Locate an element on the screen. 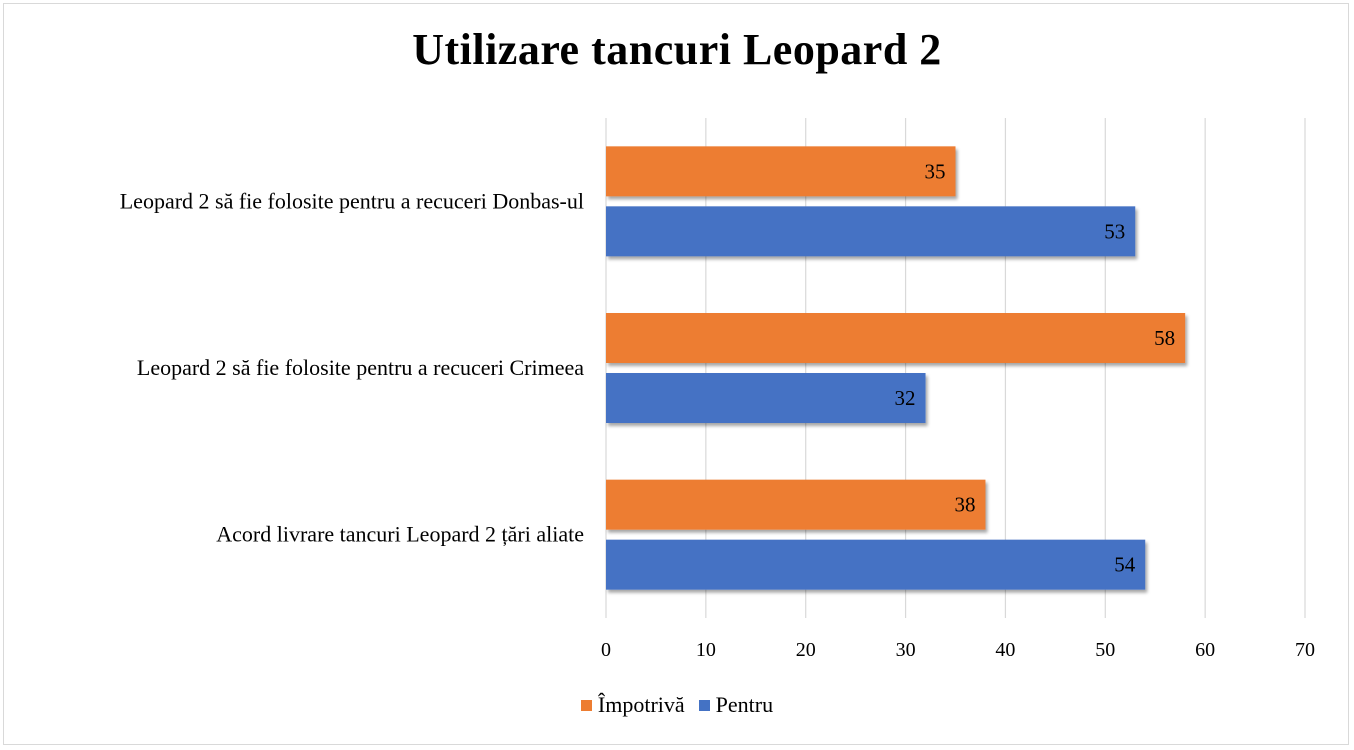 The width and height of the screenshot is (1354, 750). data-label: 58 is located at coordinates (1164, 338).